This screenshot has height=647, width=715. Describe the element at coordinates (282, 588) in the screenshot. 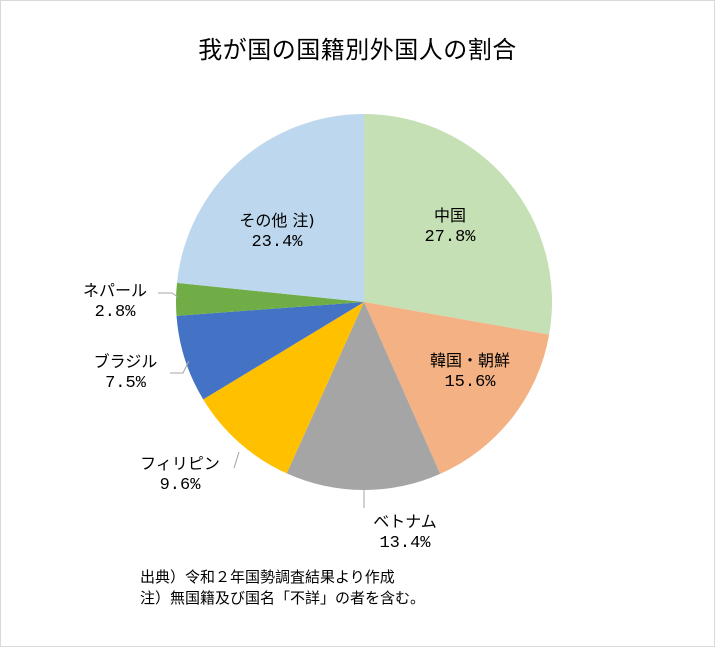

I see `footnotes: 出典）令和２年国勢調査結果より作成 注）無国籍及び国名「不詳」の者を含む。` at that location.